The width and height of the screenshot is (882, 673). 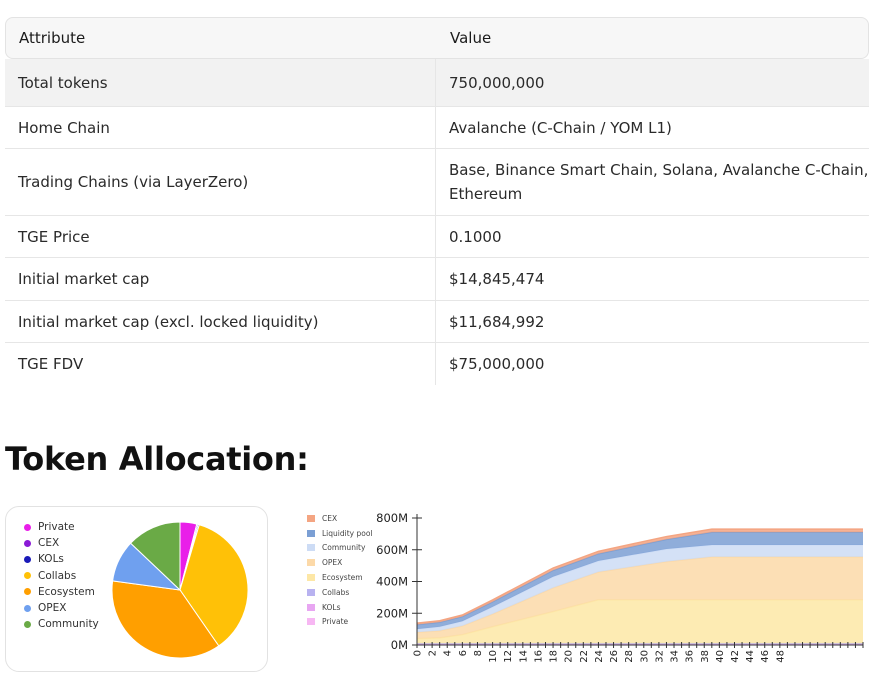 I want to click on area-legend-item: Collabs, so click(x=340, y=592).